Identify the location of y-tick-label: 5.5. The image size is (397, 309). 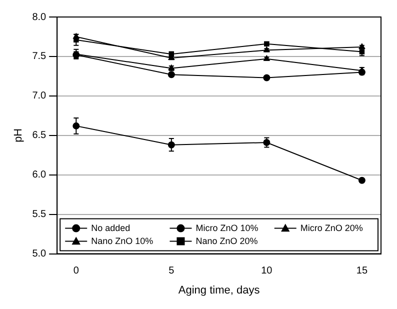
(39, 214).